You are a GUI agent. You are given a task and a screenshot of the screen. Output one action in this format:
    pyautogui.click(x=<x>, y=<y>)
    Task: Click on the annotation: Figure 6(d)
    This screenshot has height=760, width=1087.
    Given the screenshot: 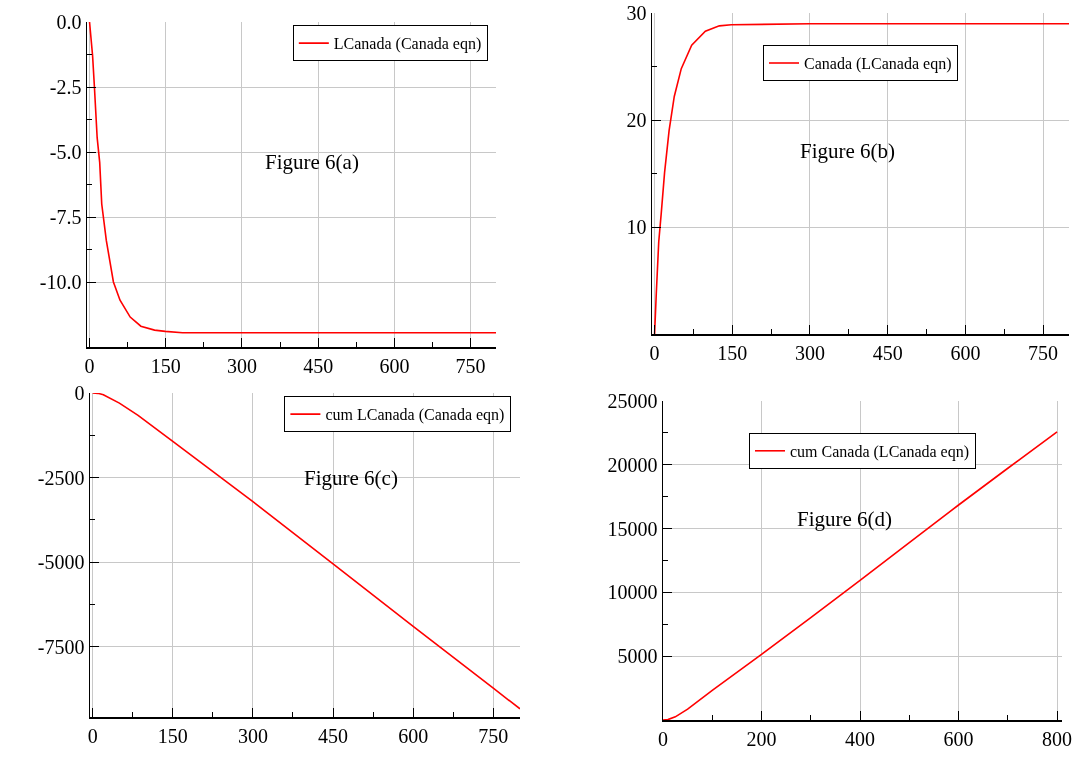 What is the action you would take?
    pyautogui.click(x=845, y=519)
    